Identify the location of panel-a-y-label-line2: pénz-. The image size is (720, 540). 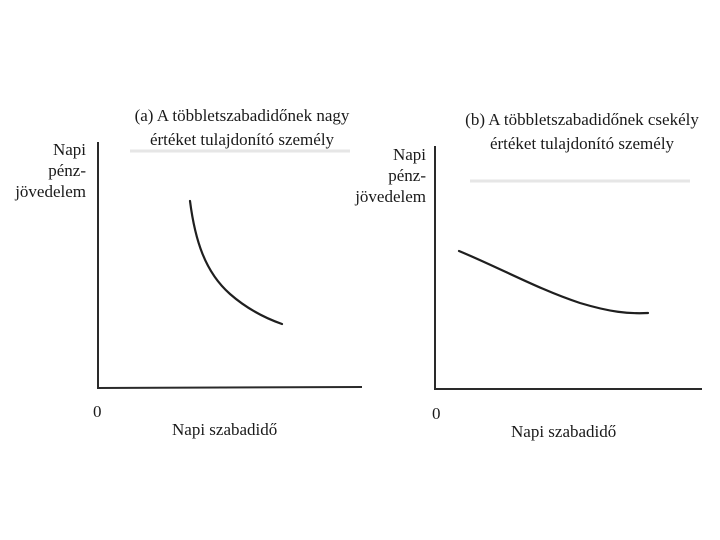
(67, 170).